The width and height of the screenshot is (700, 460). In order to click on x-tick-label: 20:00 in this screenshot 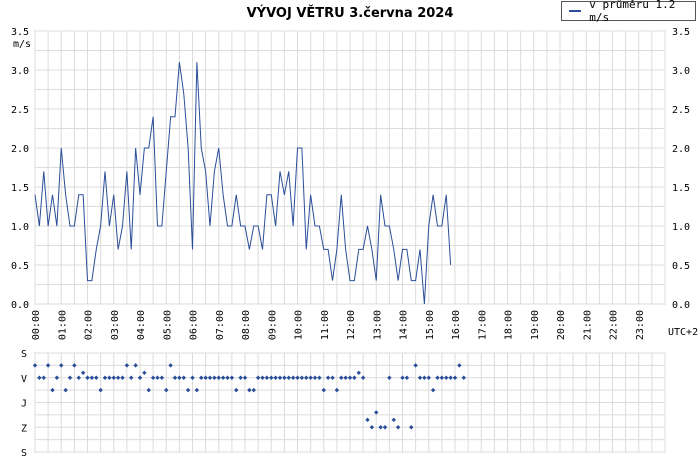, I will do `click(561, 325)`.